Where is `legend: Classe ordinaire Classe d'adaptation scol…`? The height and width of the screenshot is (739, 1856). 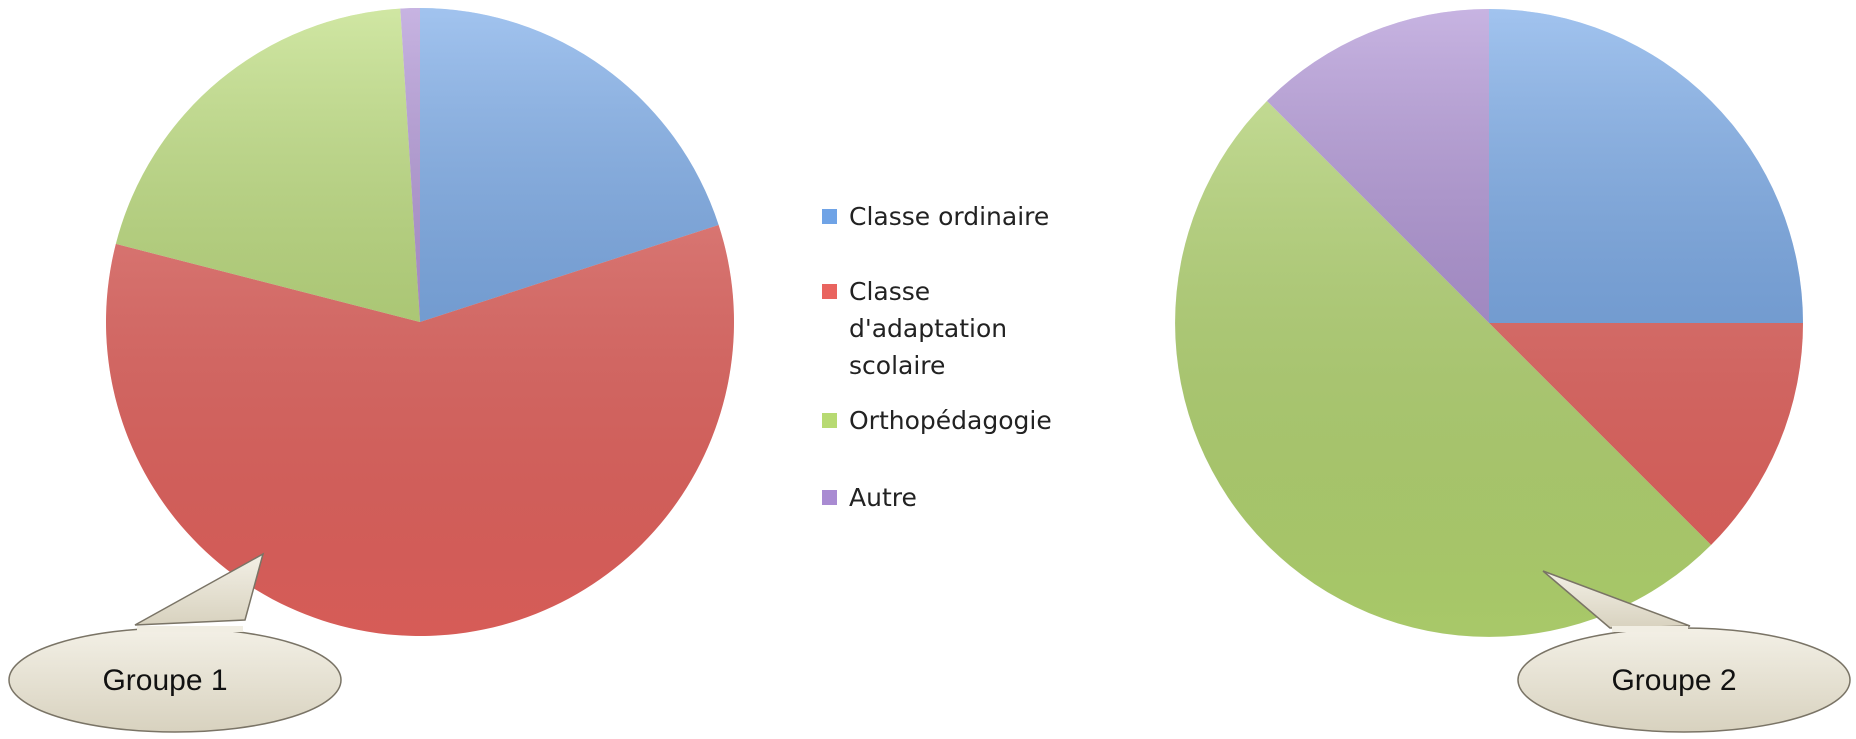
legend: Classe ordinaire Classe d'adaptation scol… is located at coordinates (957, 357).